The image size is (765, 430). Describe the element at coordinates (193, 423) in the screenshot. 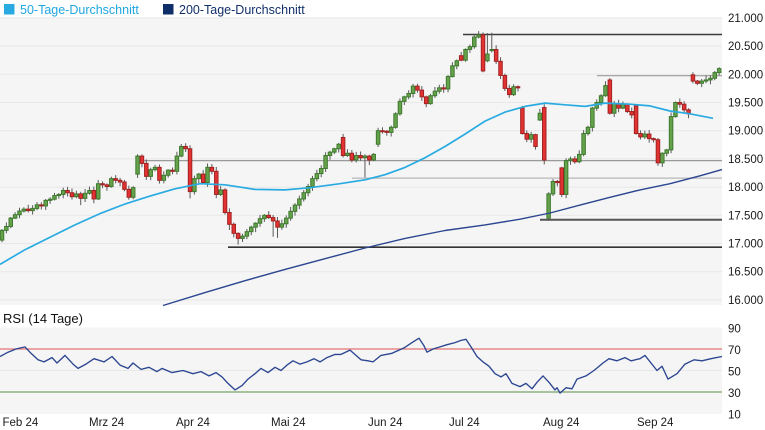

I see `svg-text: Apr 24` at that location.